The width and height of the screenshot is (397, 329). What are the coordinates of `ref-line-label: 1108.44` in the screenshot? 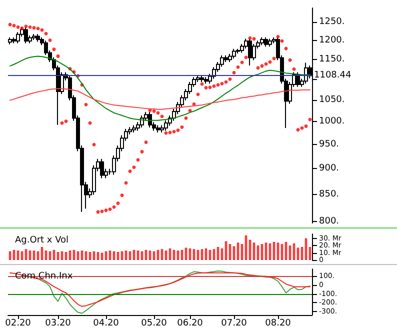 It's located at (333, 75).